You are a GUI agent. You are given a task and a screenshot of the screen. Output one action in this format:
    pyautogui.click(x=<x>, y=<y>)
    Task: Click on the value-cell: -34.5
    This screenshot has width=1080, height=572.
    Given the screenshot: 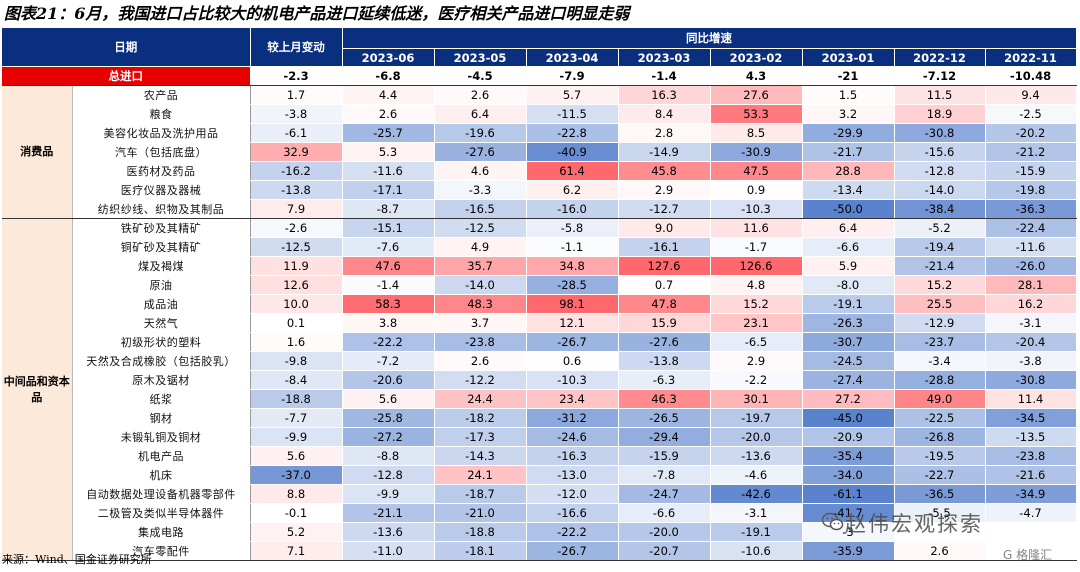 What is the action you would take?
    pyautogui.click(x=1031, y=418)
    